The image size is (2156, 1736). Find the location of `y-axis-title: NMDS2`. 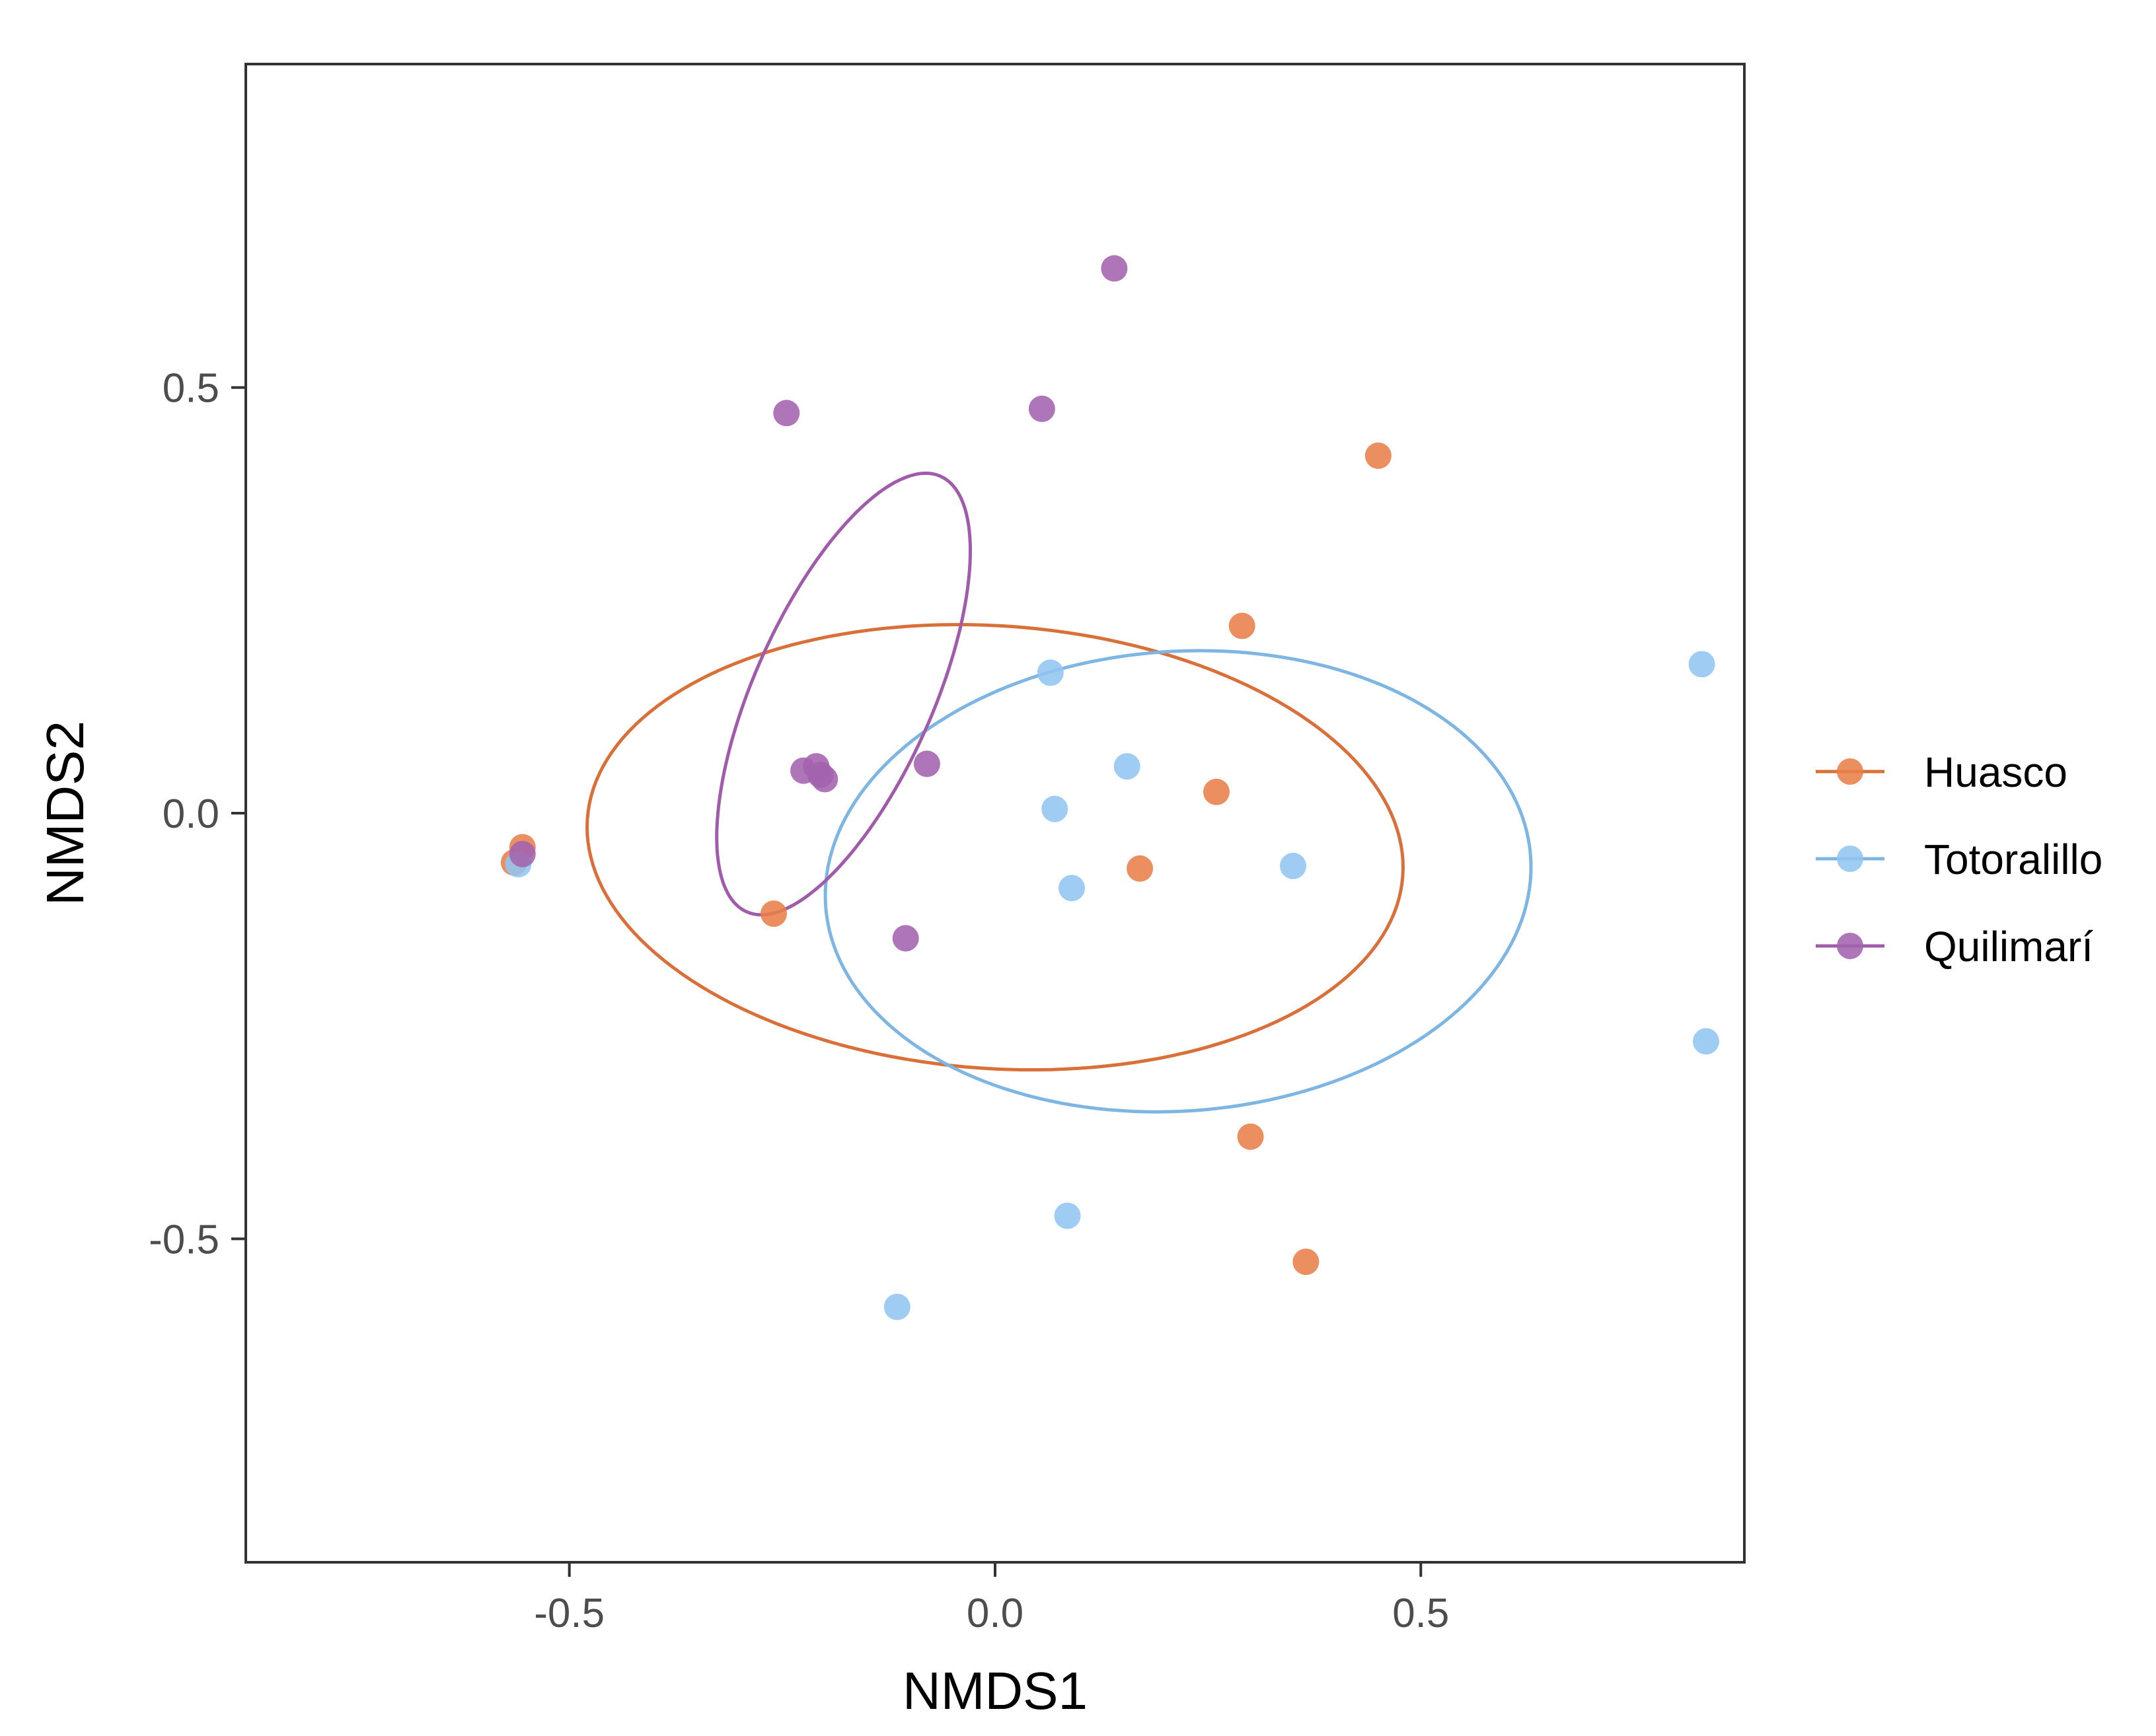

y-axis-title: NMDS2 is located at coordinates (65, 813).